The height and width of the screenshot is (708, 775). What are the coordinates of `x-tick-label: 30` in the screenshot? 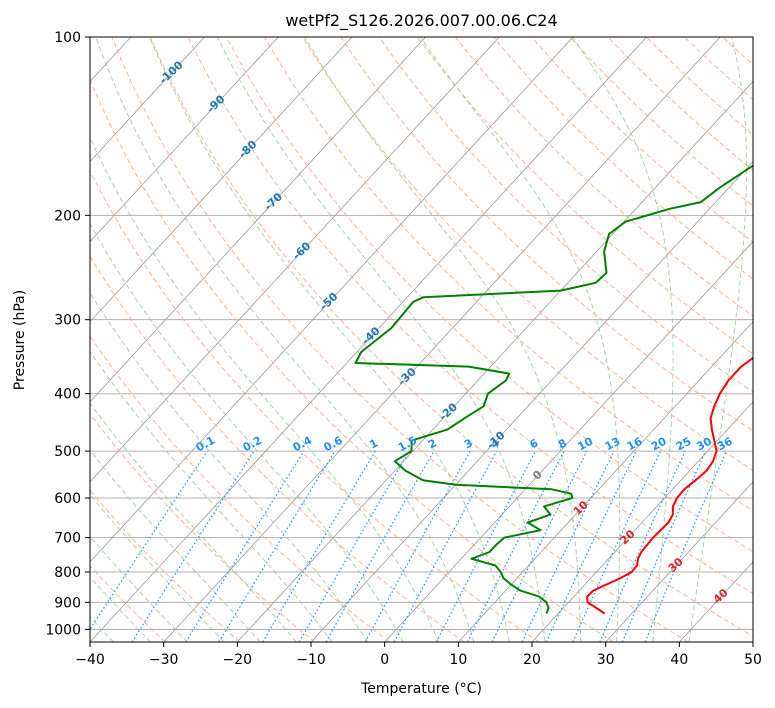 It's located at (606, 660).